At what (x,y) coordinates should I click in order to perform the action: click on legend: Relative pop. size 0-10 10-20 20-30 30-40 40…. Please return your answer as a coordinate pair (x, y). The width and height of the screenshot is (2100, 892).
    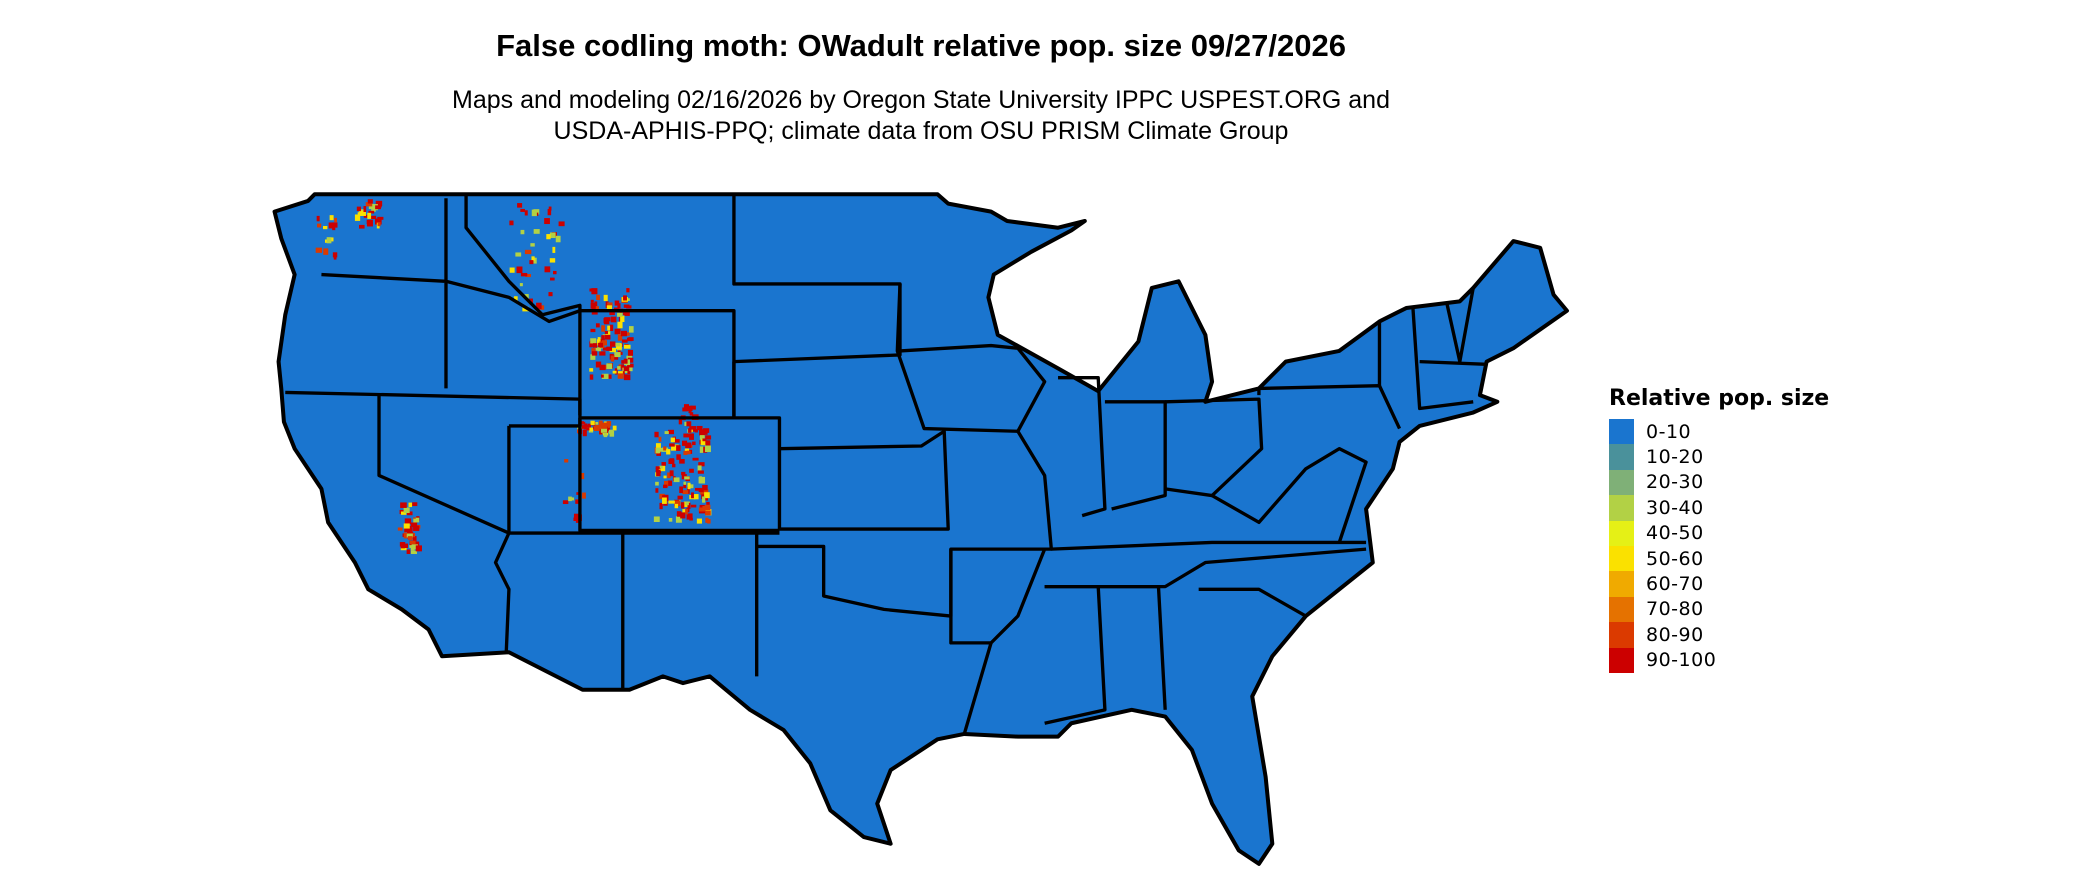
    Looking at the image, I should click on (1719, 529).